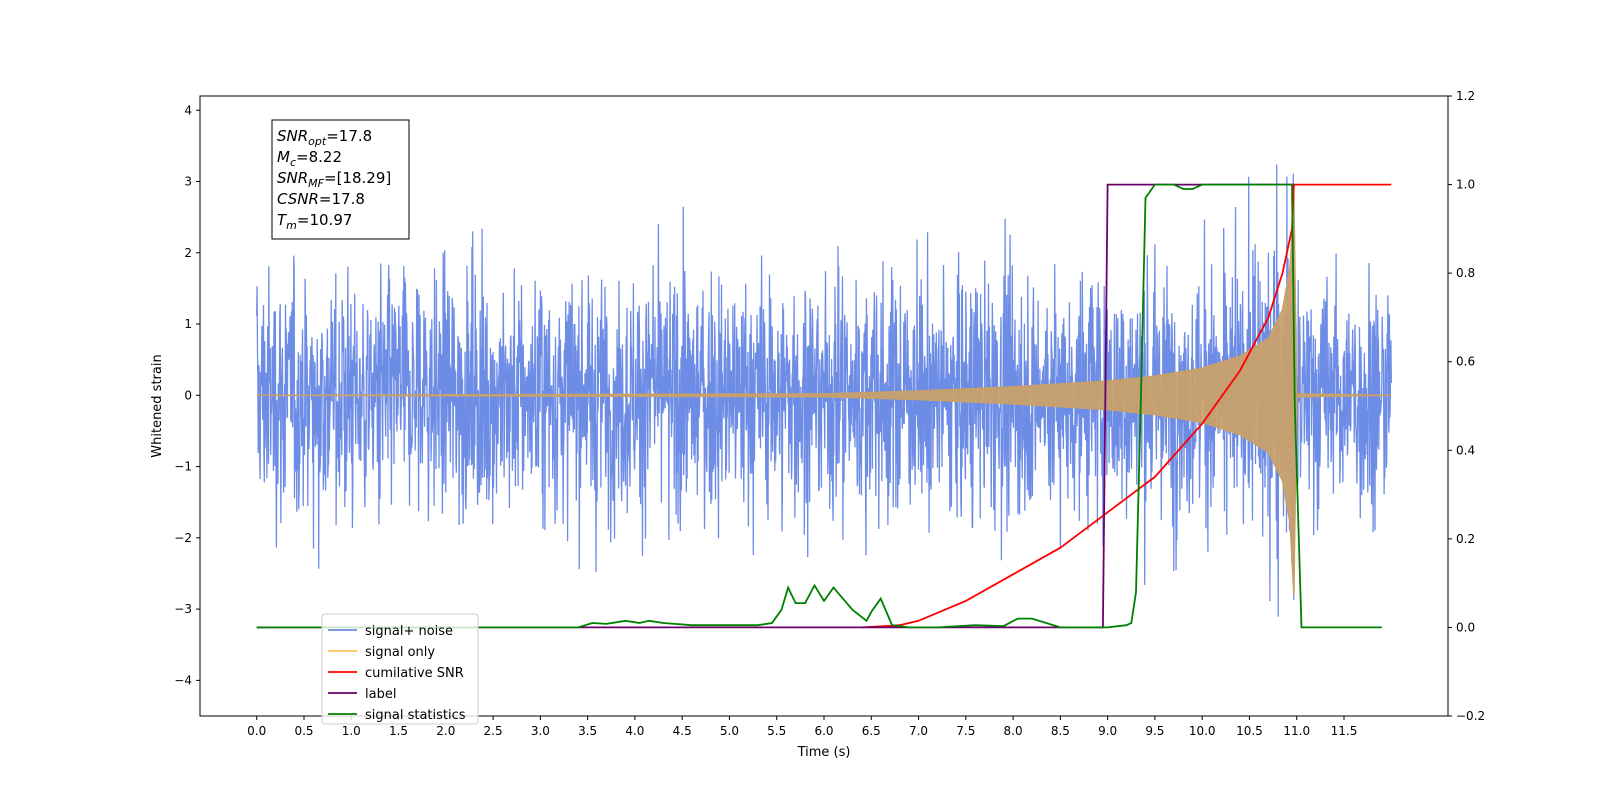 The width and height of the screenshot is (1600, 800). What do you see at coordinates (309, 158) in the screenshot?
I see `annotation-line: Mc=8.22` at bounding box center [309, 158].